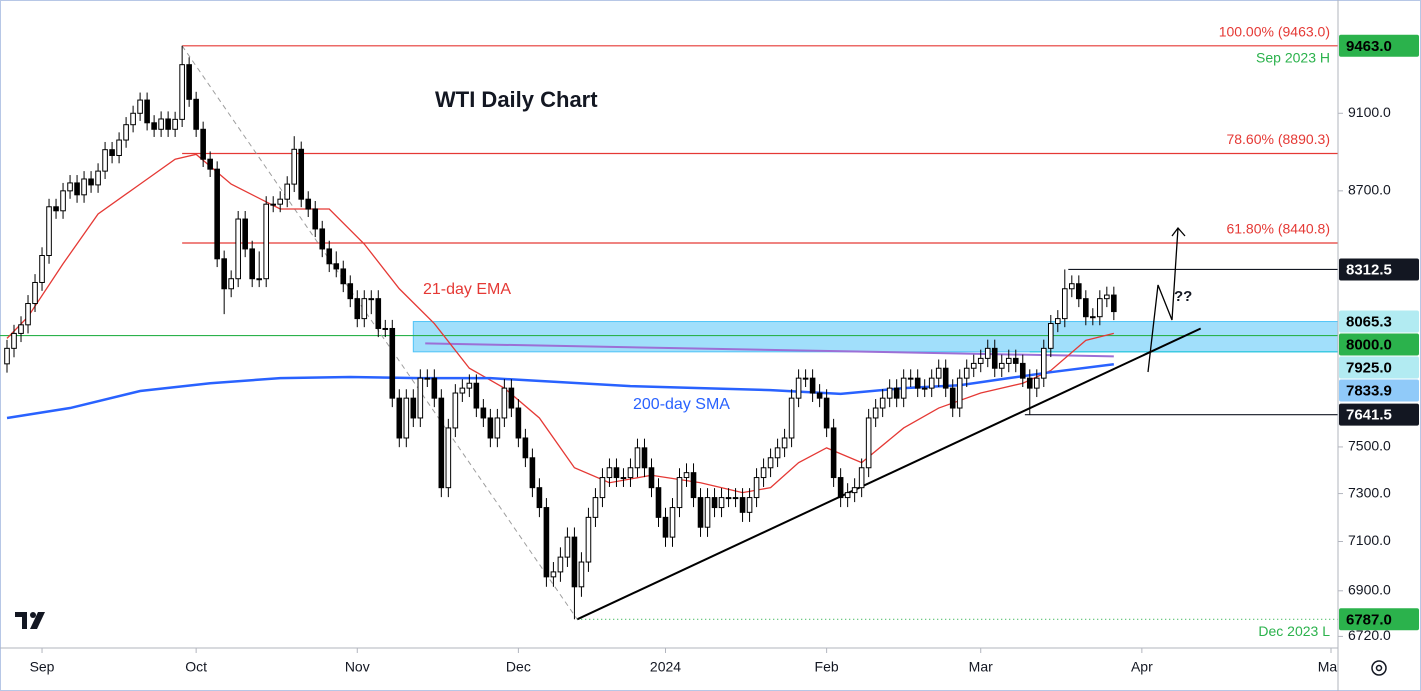 This screenshot has height=691, width=1421. What do you see at coordinates (769, 350) in the screenshot?
I see `trendline` at bounding box center [769, 350].